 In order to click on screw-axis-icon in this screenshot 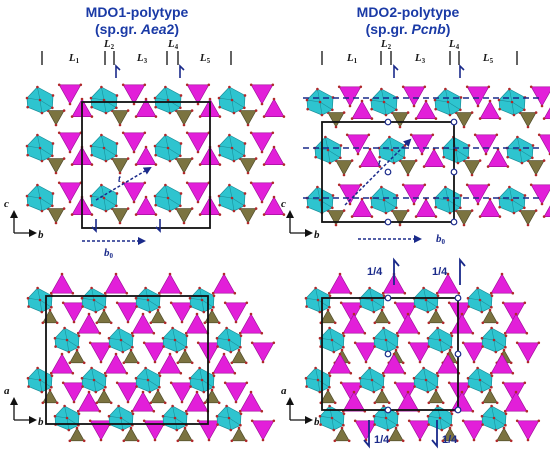, I will do `click(118, 71)`.